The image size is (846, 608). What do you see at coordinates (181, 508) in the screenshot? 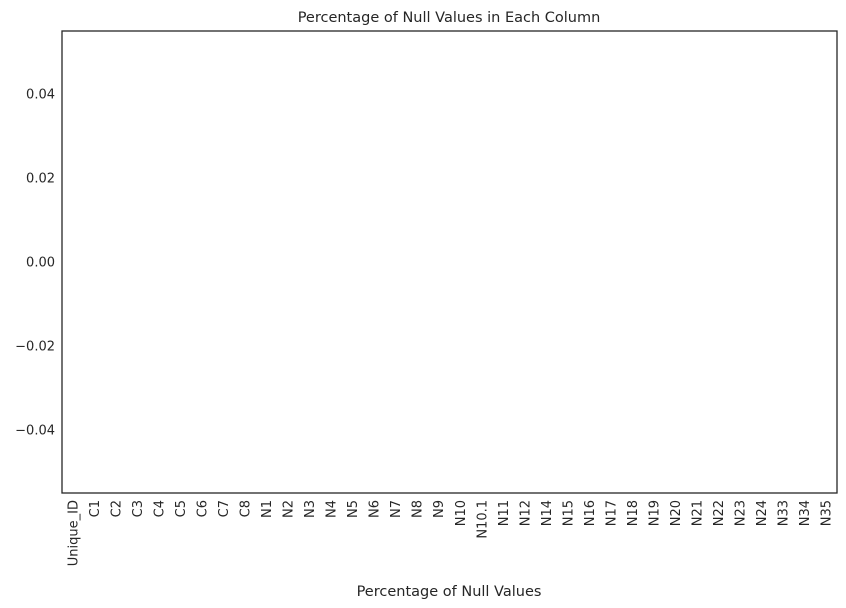
I see `x-tick-label: C5` at bounding box center [181, 508].